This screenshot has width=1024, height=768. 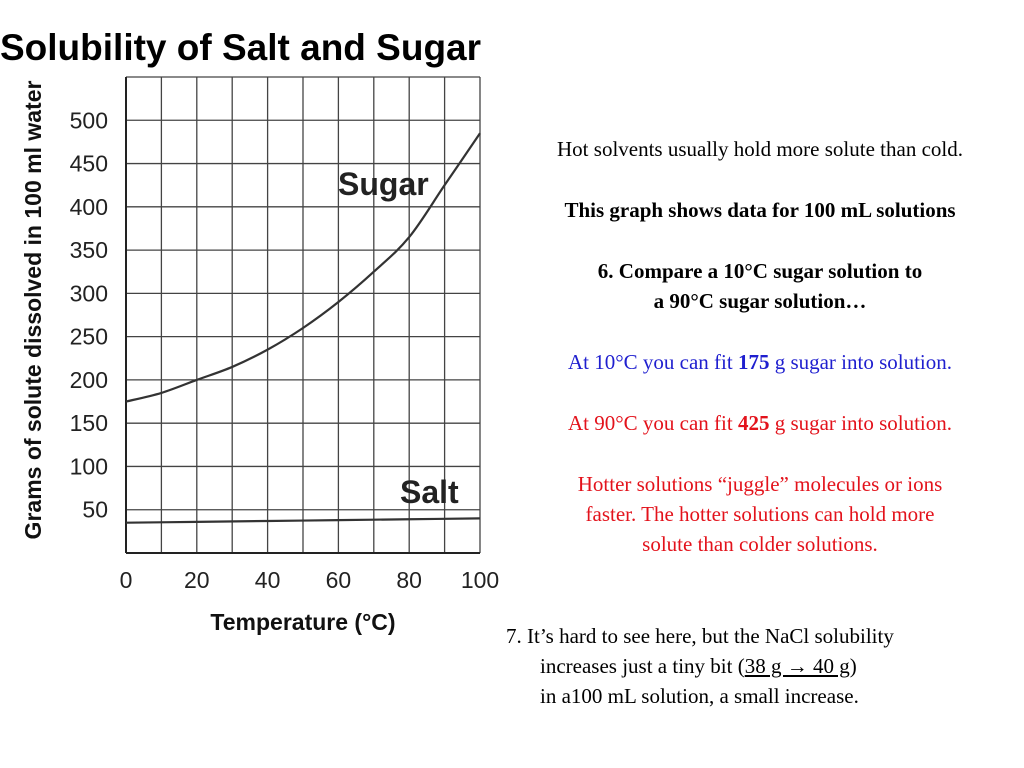 I want to click on salt-curve, so click(x=303, y=520).